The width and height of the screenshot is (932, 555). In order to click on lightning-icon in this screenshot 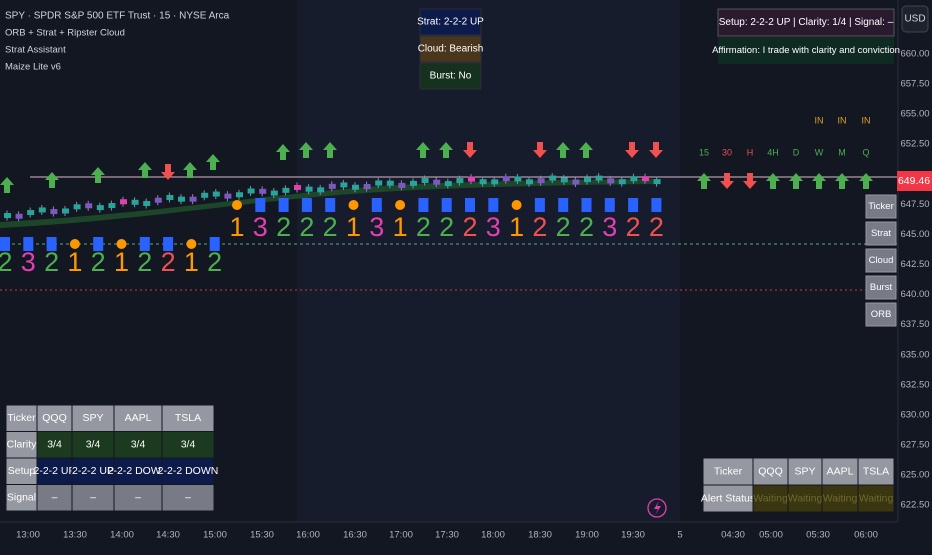, I will do `click(657, 508)`.